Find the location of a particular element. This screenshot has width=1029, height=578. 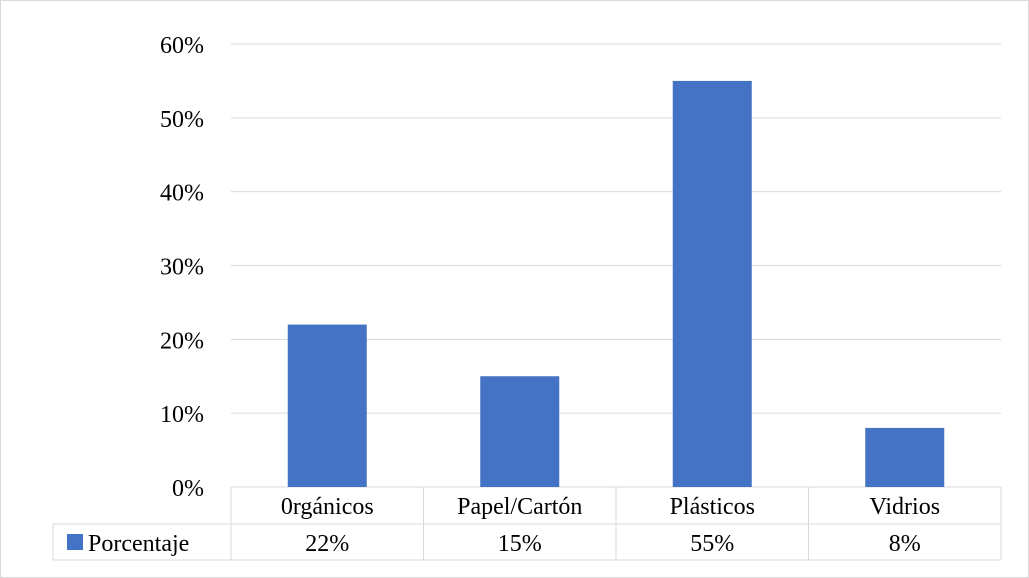

data-table-value: 55% is located at coordinates (712, 544).